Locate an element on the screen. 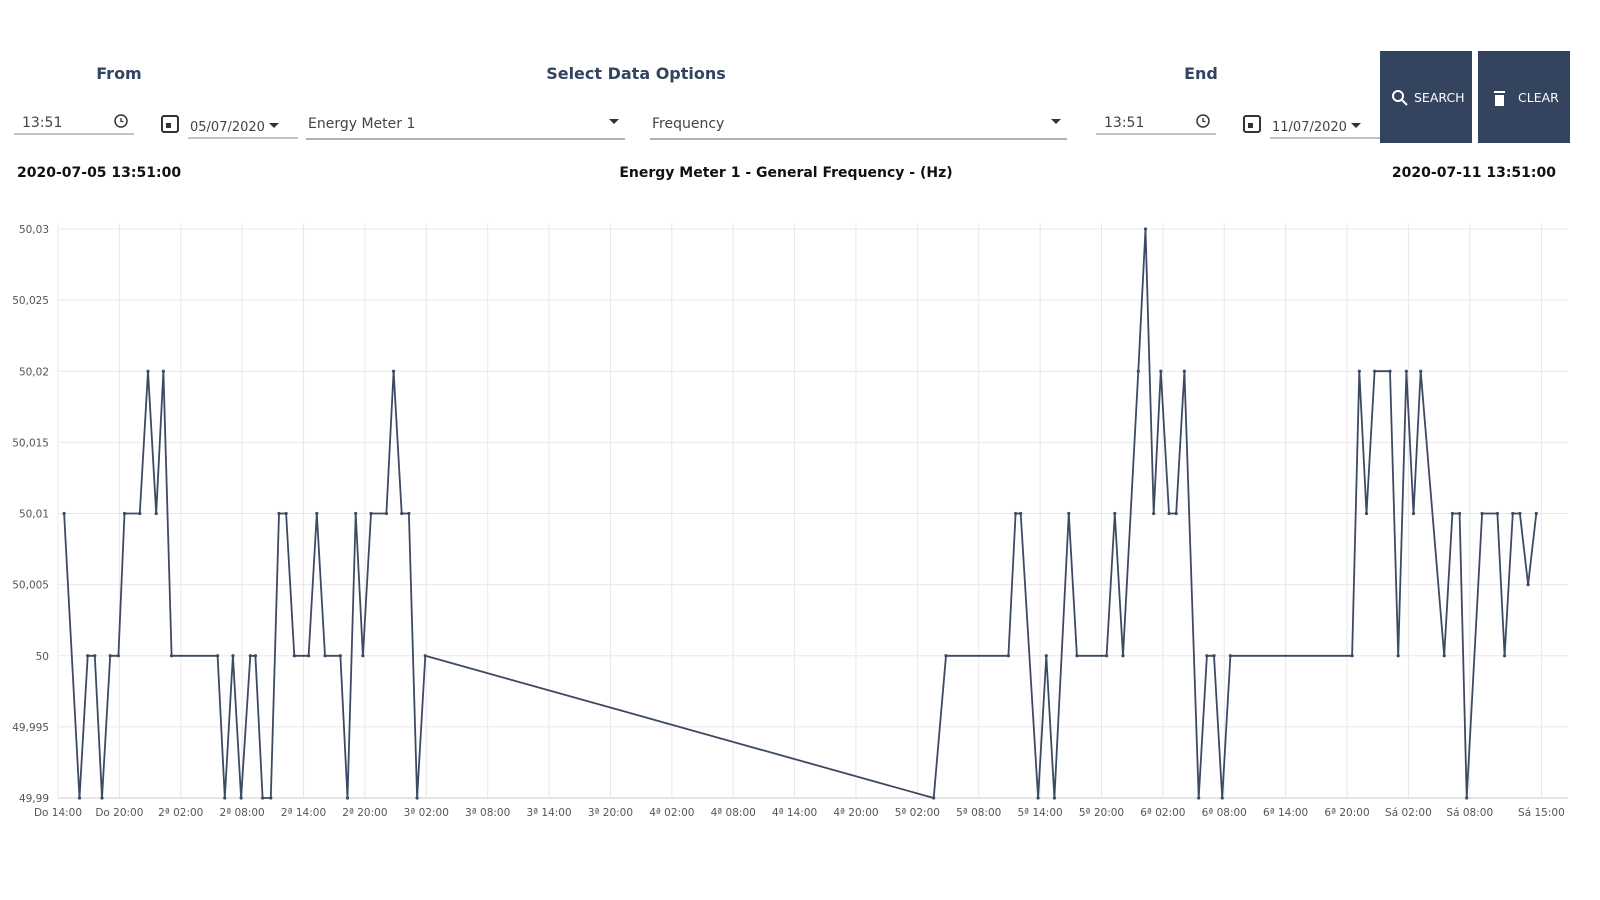 The height and width of the screenshot is (900, 1600). x-tick-label: 5ª 14:00 is located at coordinates (1039, 813).